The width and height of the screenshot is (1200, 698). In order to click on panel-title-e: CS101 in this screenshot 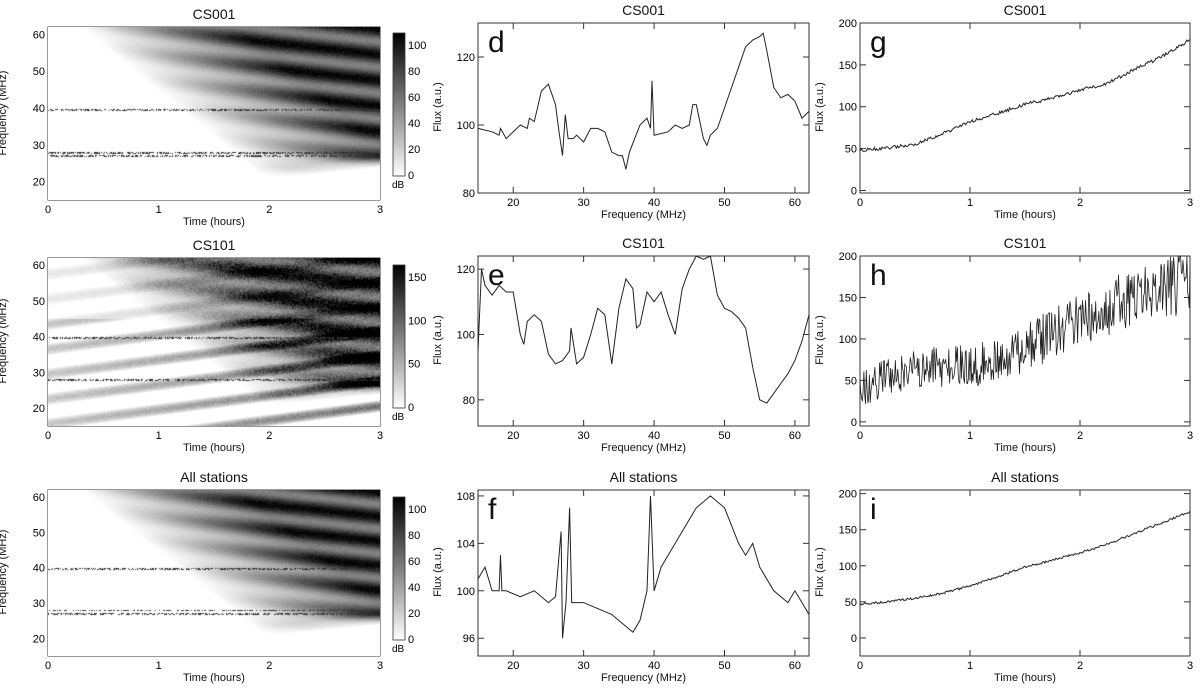, I will do `click(643, 243)`.